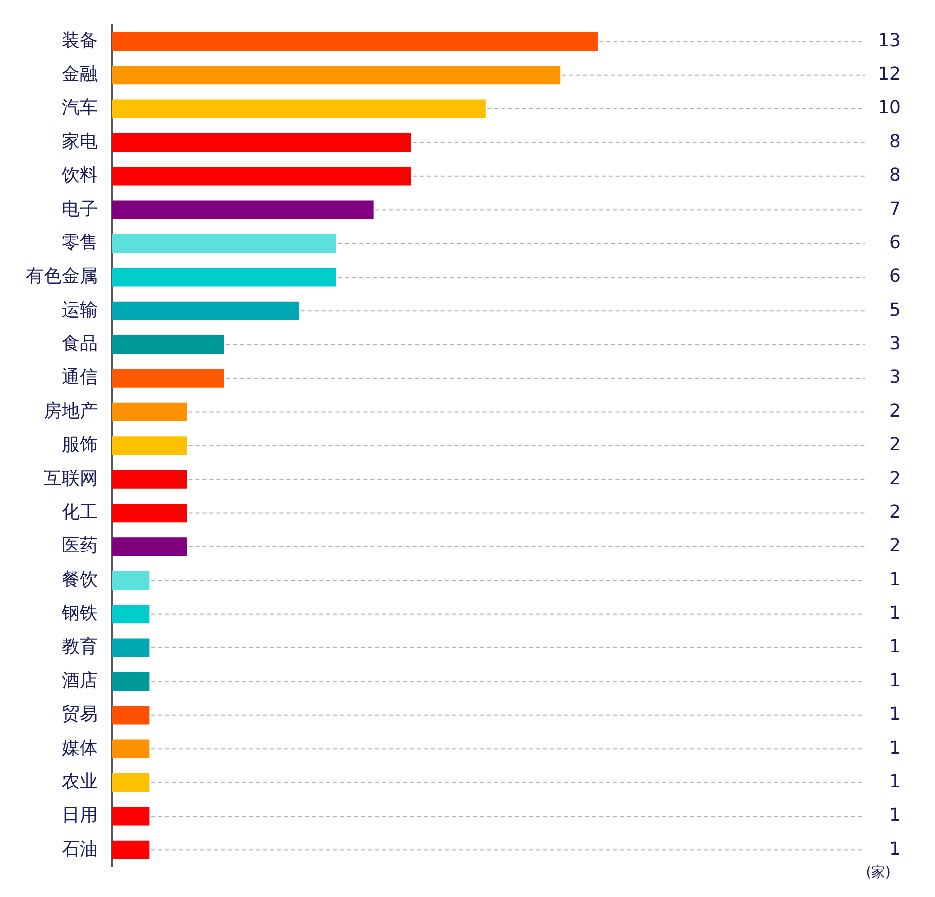 This screenshot has width=935, height=897. Describe the element at coordinates (80, 108) in the screenshot. I see `y-tick-label: 汽车` at that location.